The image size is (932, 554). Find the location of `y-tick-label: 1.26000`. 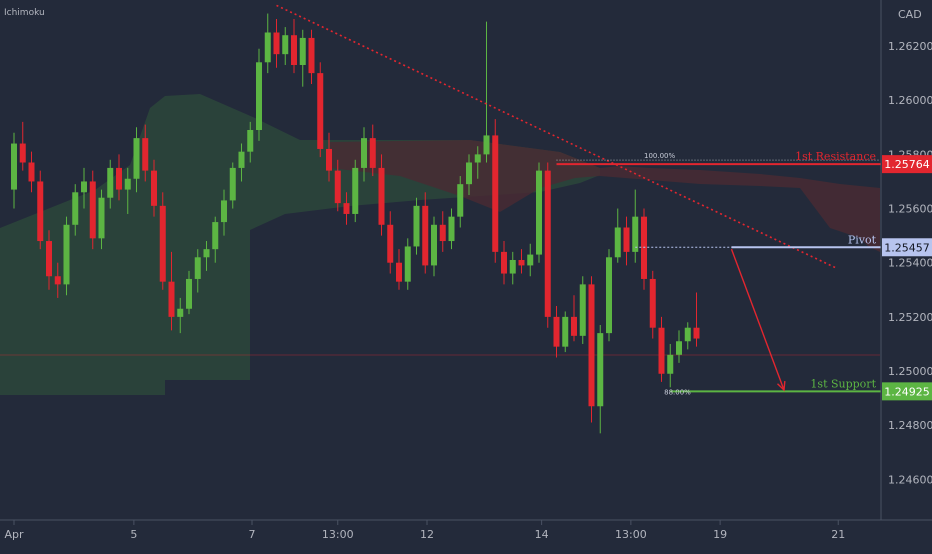

y-tick-label: 1.26000 is located at coordinates (910, 100).